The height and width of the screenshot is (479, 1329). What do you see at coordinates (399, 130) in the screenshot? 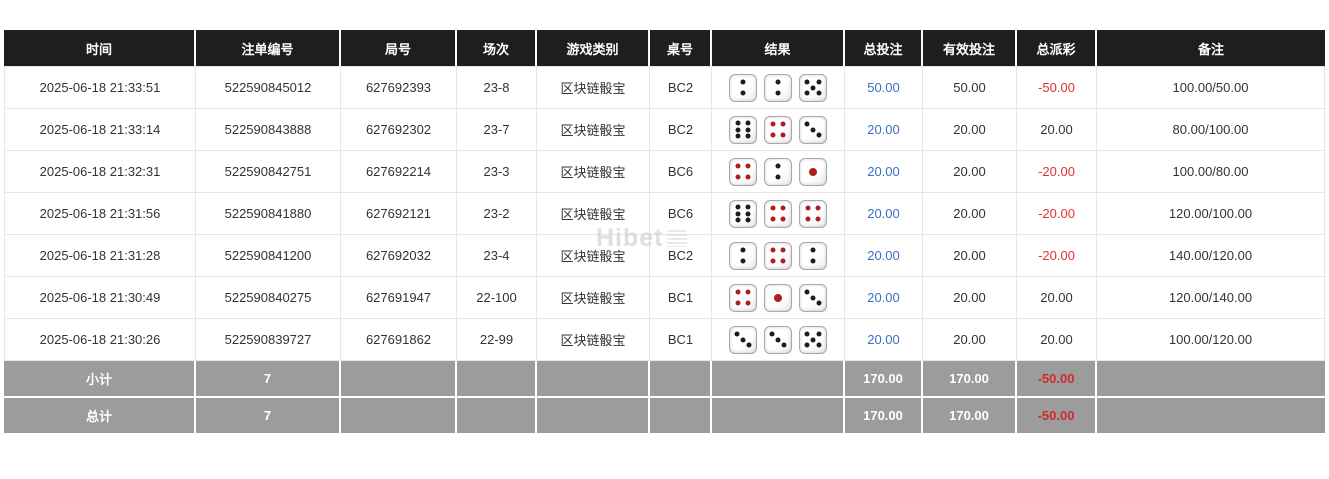
I see `cell-round: 627692302` at bounding box center [399, 130].